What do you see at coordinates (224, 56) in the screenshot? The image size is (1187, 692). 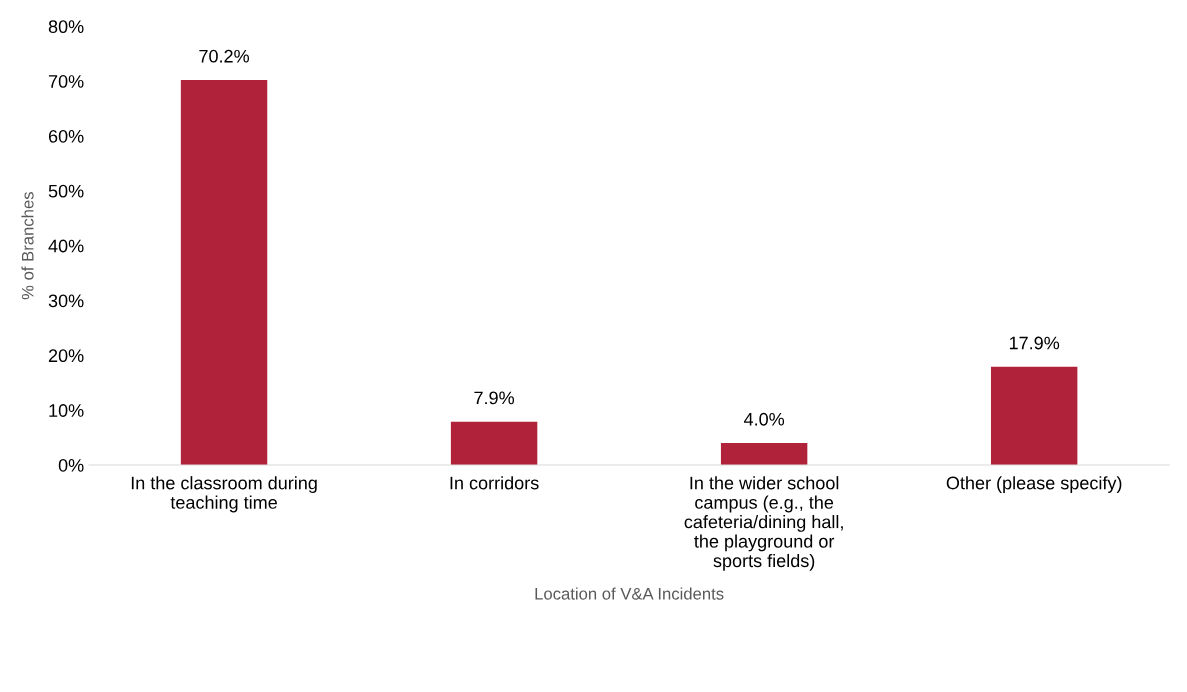 I see `data-label: 70.2%` at bounding box center [224, 56].